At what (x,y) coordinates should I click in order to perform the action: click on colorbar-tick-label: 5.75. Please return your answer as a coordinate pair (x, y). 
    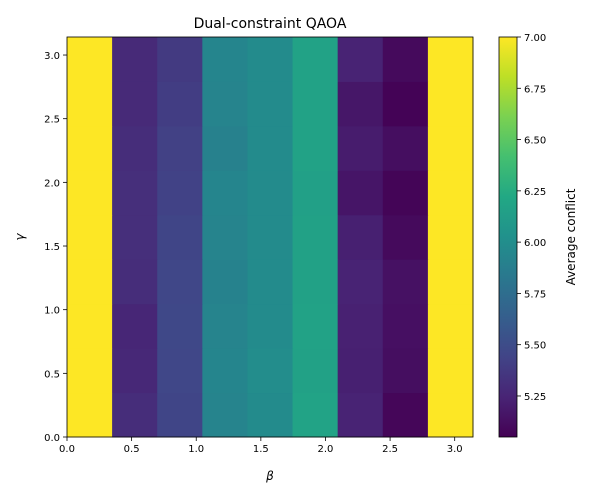
    Looking at the image, I should click on (535, 294).